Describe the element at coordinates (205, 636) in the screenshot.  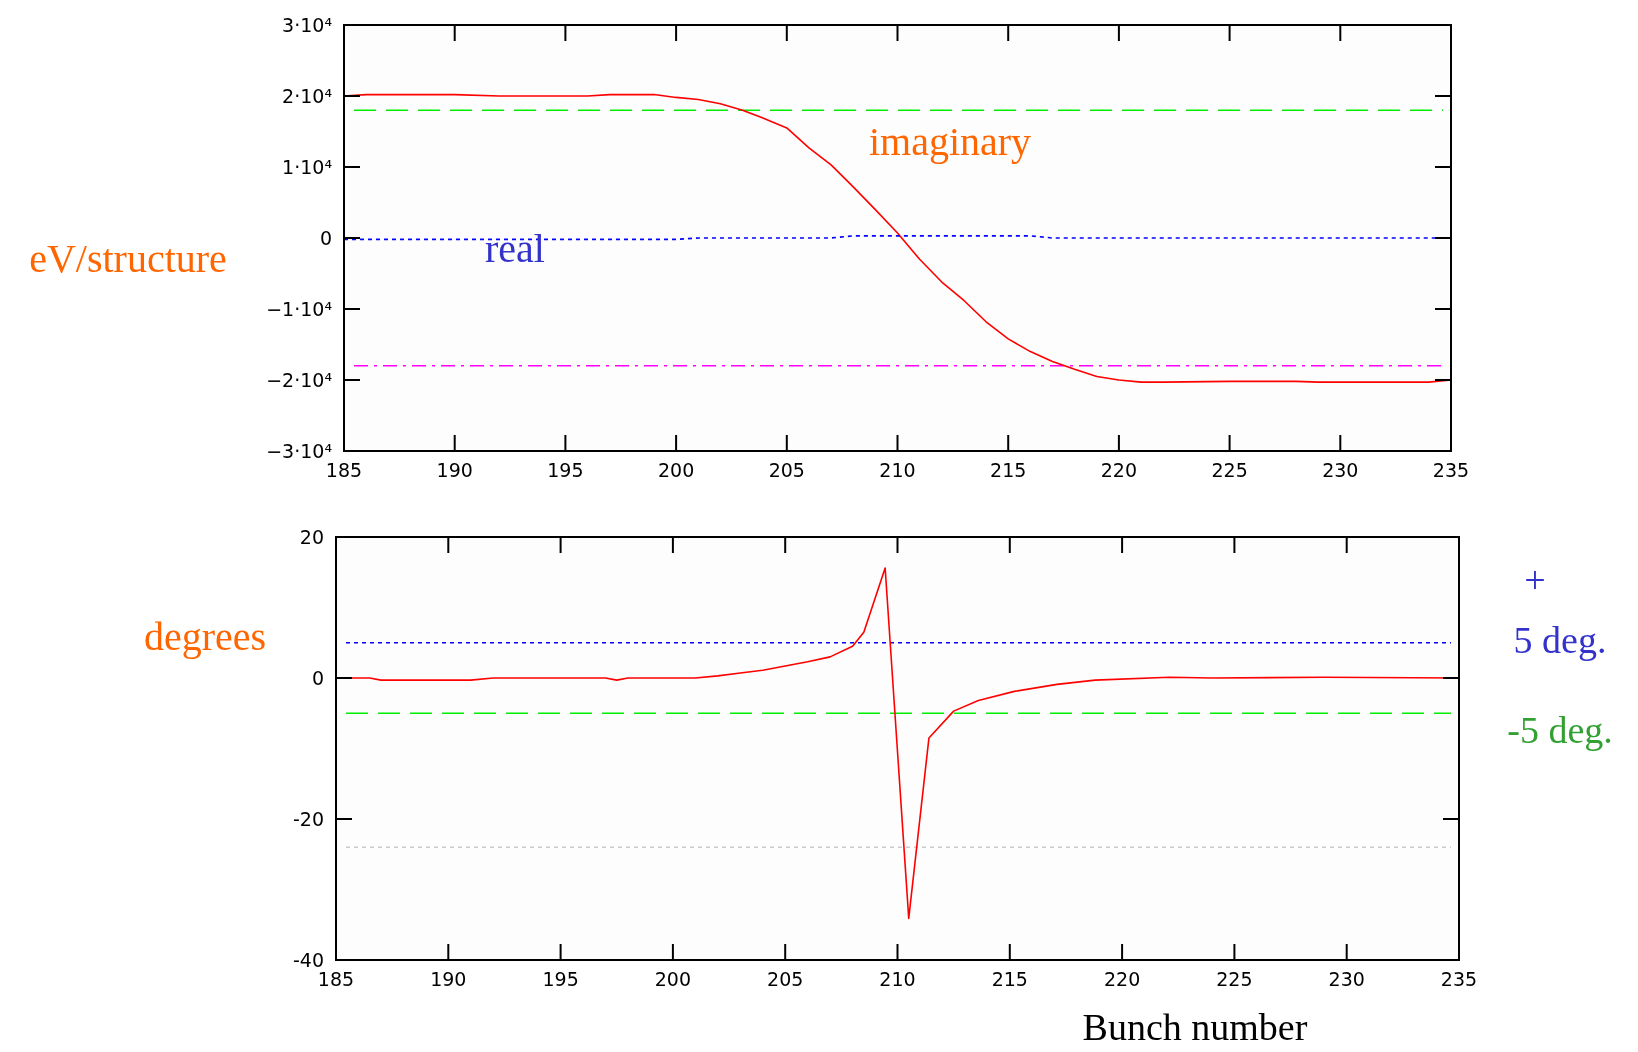
I see `y-axis-title: degrees` at that location.